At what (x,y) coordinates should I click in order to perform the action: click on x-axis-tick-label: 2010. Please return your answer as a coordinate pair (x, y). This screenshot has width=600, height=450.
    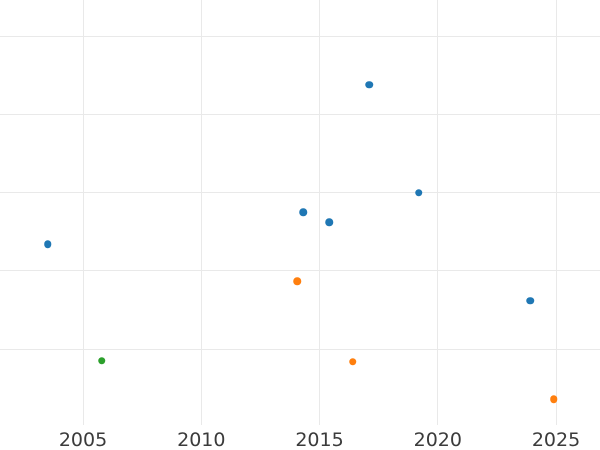
    Looking at the image, I should click on (201, 439).